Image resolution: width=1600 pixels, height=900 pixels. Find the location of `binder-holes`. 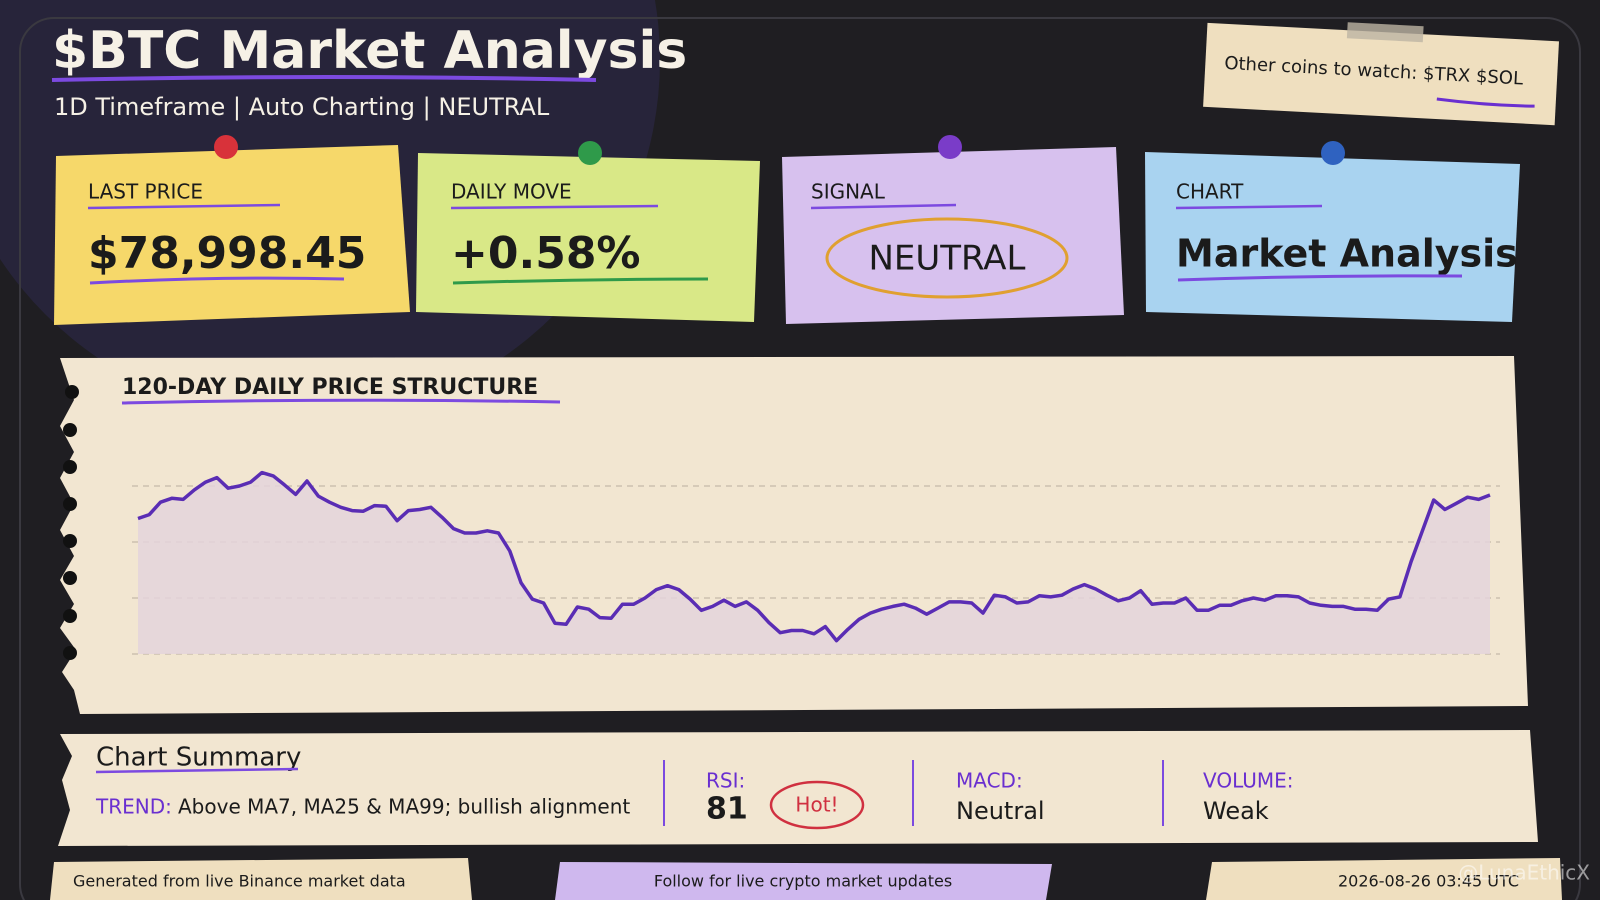

binder-holes is located at coordinates (71, 522).